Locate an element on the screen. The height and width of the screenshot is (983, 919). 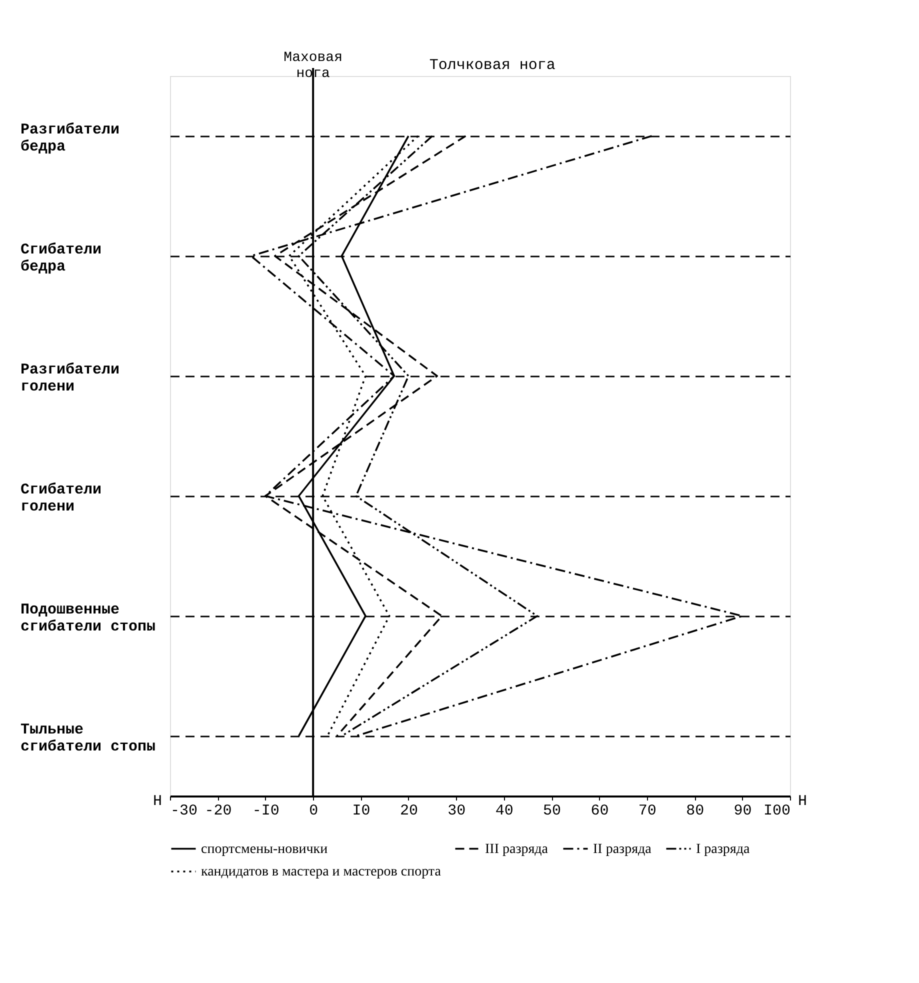
x-tick-label: -I0 is located at coordinates (266, 811).